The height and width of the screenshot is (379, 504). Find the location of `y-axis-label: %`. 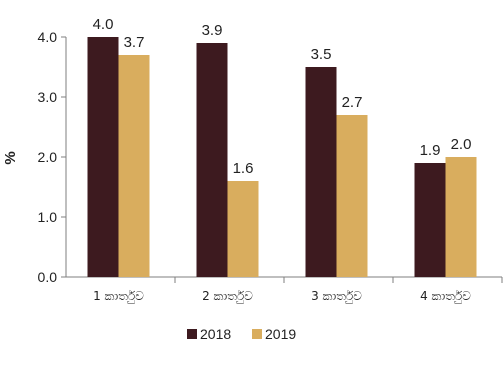

y-axis-label: % is located at coordinates (10, 157).